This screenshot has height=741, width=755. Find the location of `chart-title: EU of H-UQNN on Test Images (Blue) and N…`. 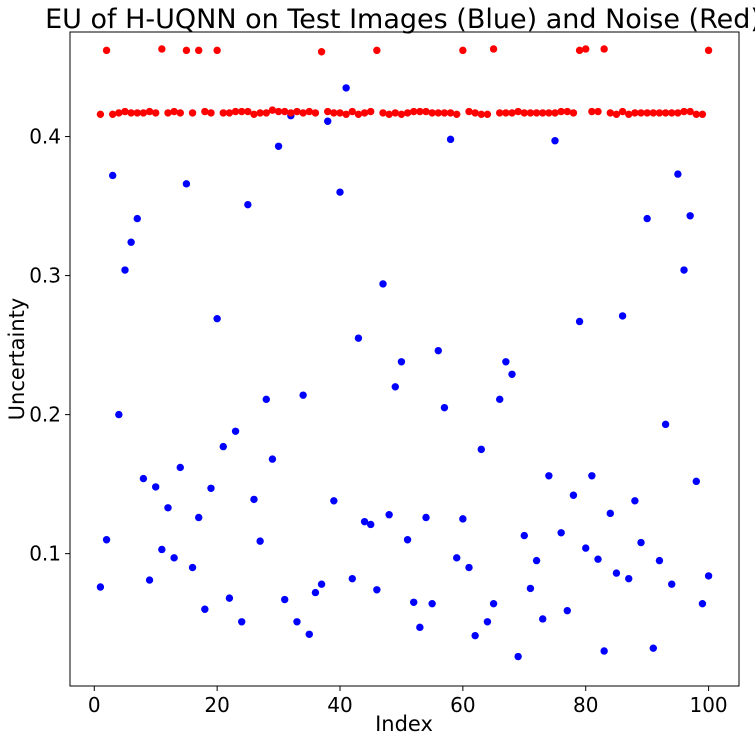

chart-title: EU of H-UQNN on Test Images (Blue) and N… is located at coordinates (400, 19).